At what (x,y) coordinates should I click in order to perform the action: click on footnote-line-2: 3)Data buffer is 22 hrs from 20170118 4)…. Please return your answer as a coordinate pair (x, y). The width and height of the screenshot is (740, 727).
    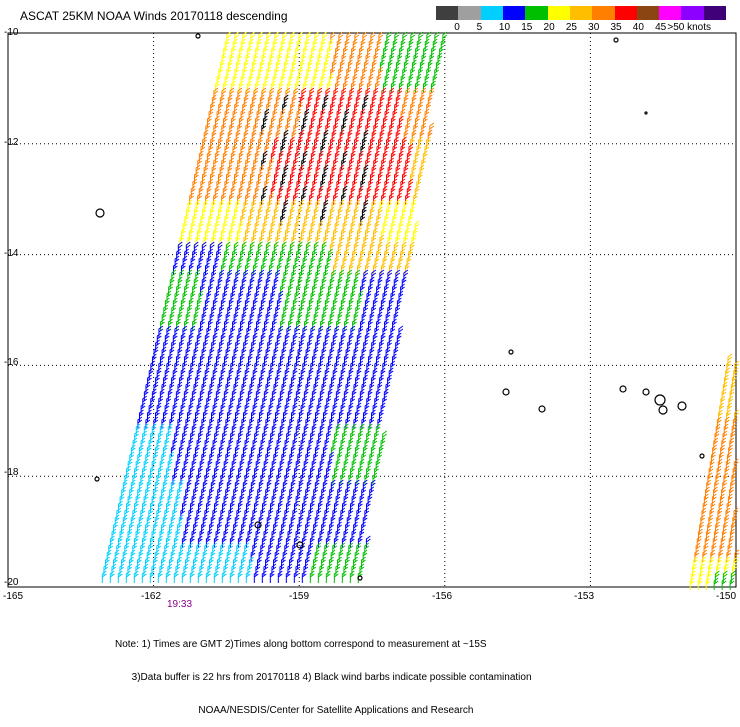
    Looking at the image, I should click on (323, 677).